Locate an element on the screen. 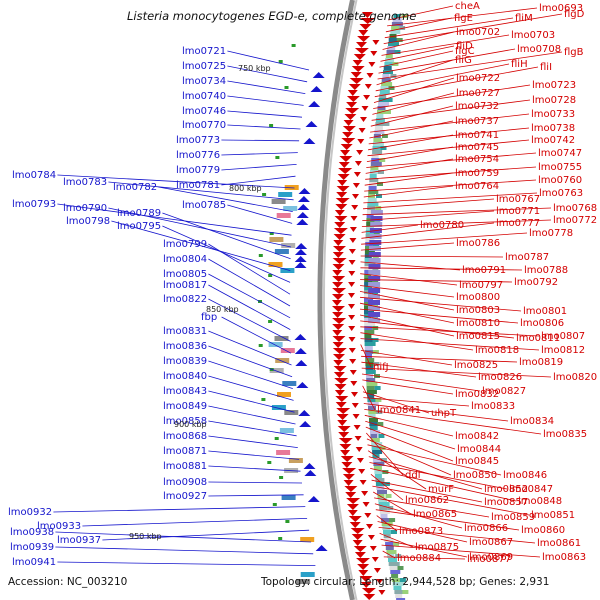  gene-label-lmo0799: lmo0799 is located at coordinates (185, 244).